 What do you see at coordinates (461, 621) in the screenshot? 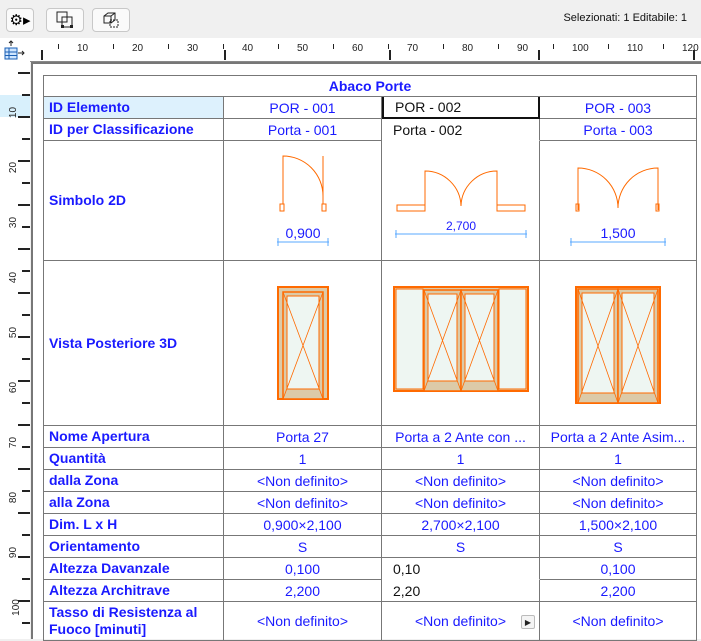
I see `cell-value: <Non definito> ▶` at bounding box center [461, 621].